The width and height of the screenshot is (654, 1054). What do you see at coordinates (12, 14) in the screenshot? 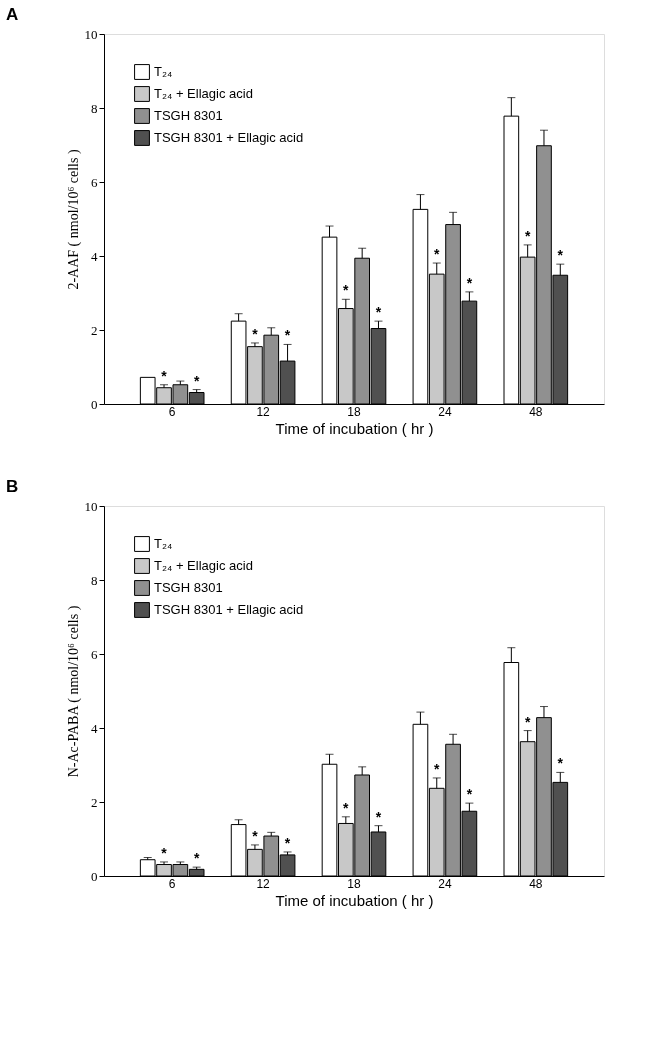
I see `chart-title: A` at bounding box center [12, 14].